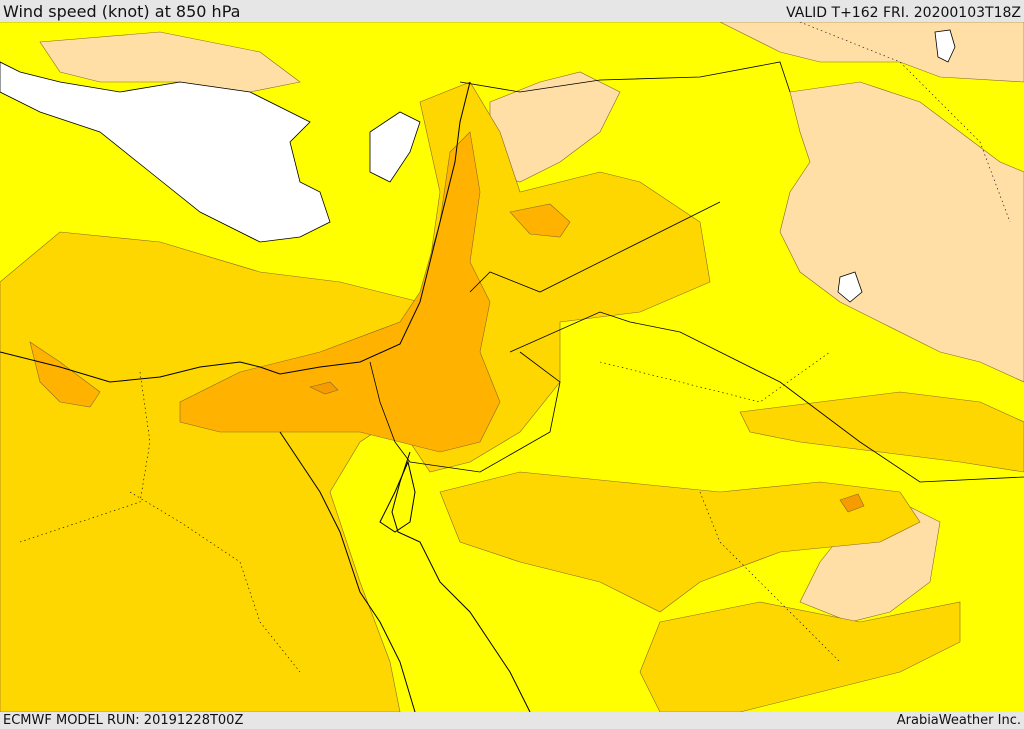 The height and width of the screenshot is (729, 1024). Describe the element at coordinates (397, 496) in the screenshot. I see `coastline-gulf-aqaba` at that location.